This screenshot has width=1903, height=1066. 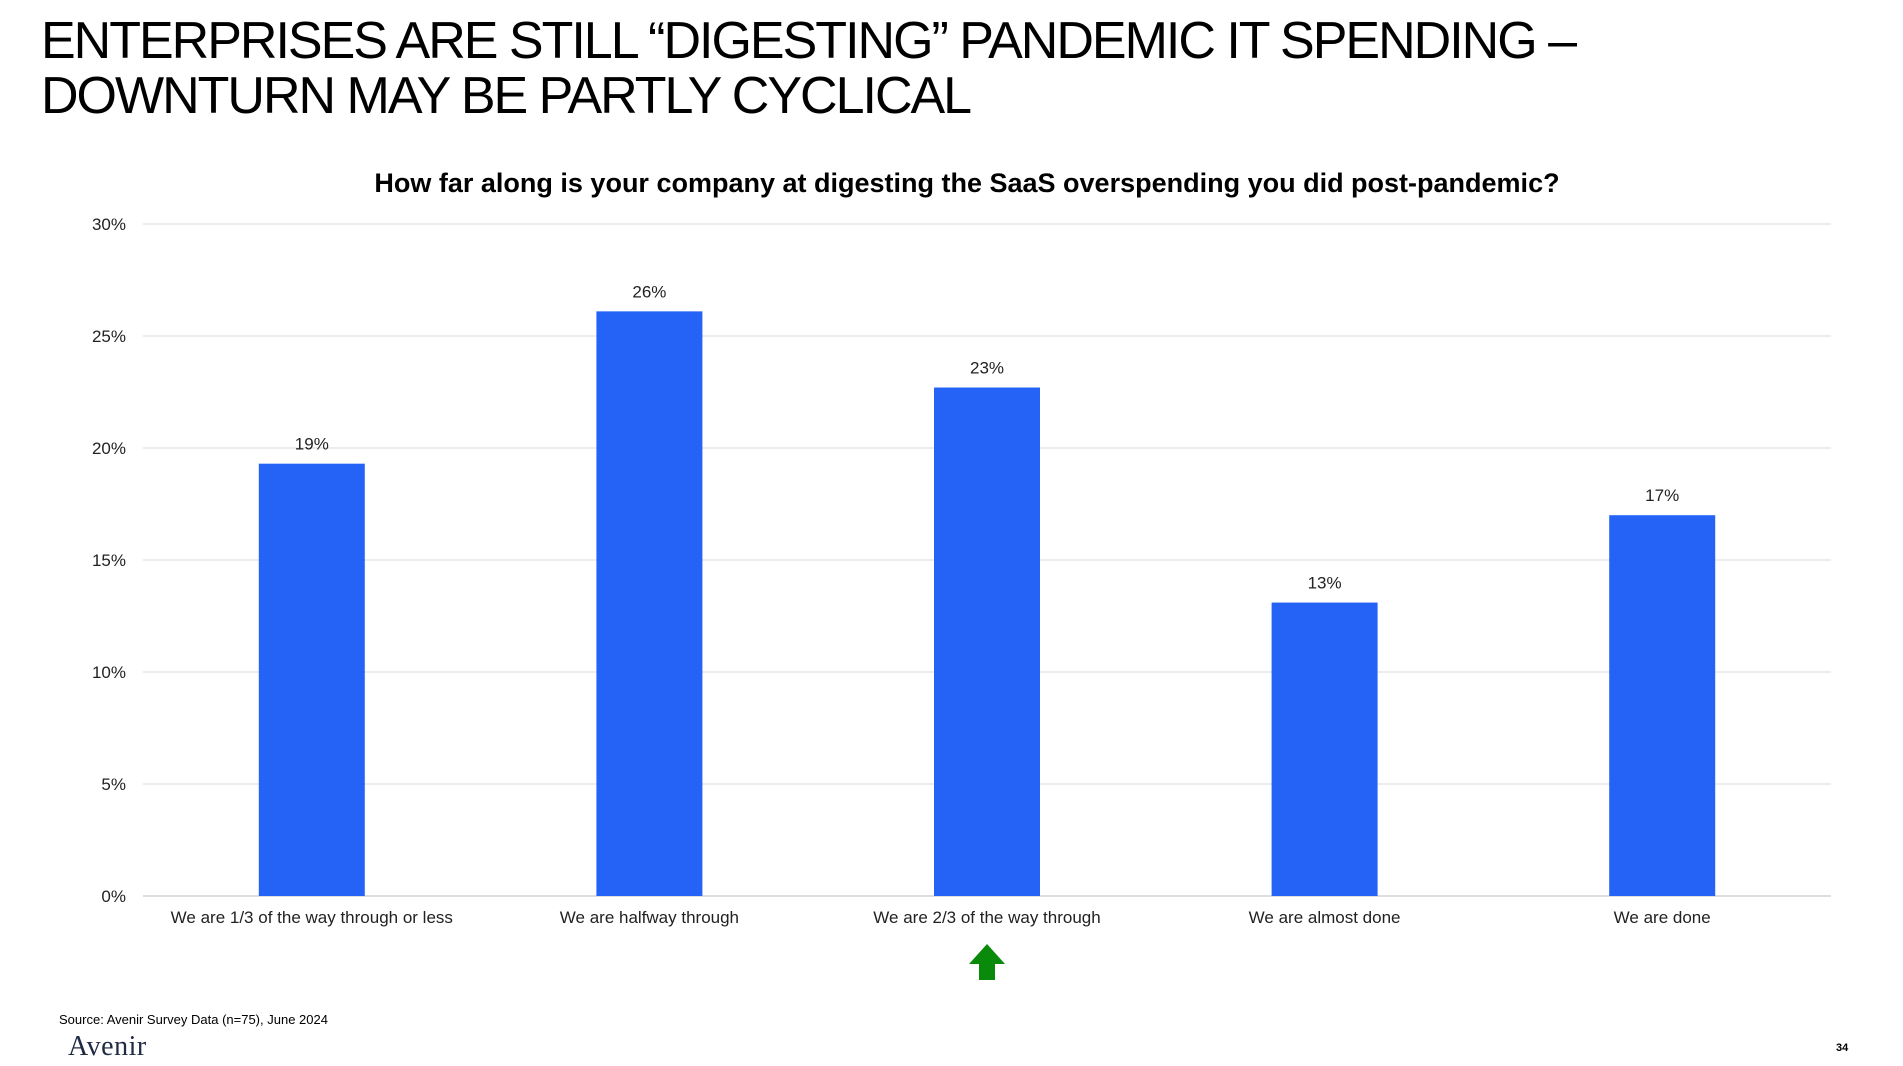 What do you see at coordinates (113, 896) in the screenshot?
I see `y-tick-label: 0%` at bounding box center [113, 896].